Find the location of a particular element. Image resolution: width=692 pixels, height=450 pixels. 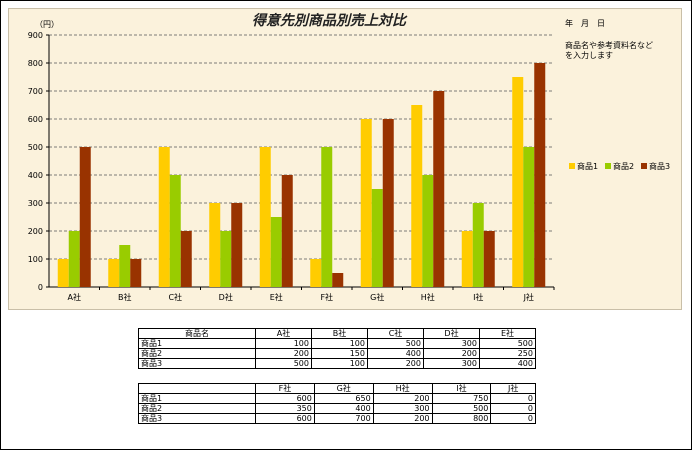

table-header-cell: H社 is located at coordinates (402, 388).